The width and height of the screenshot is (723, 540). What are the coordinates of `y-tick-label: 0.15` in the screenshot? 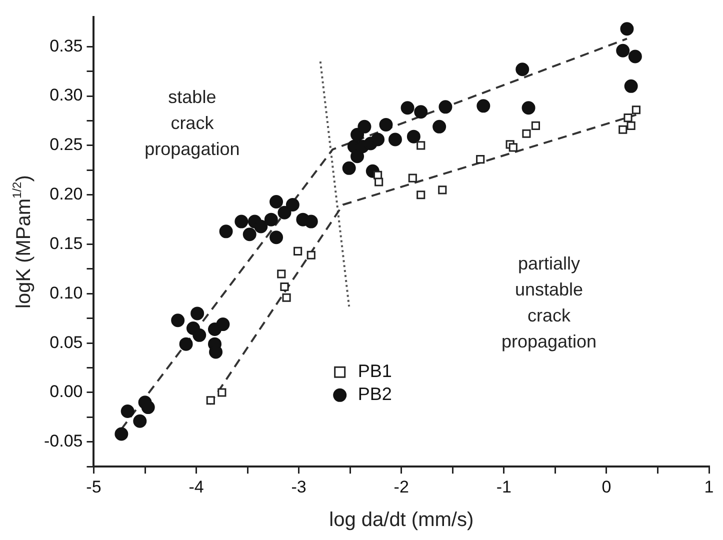 It's located at (66, 243).